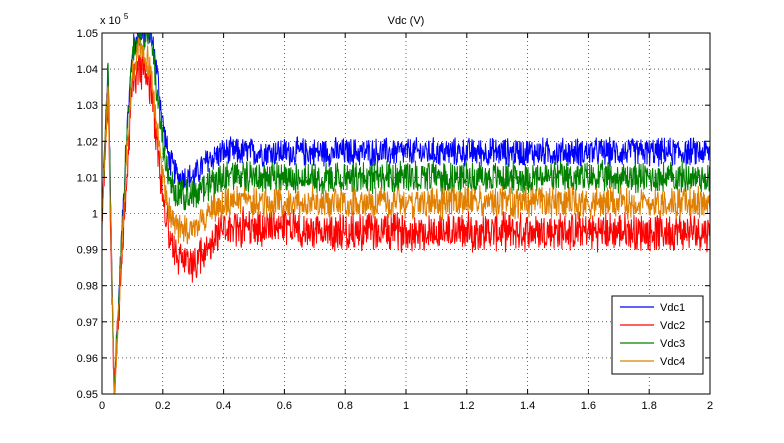  What do you see at coordinates (162, 406) in the screenshot?
I see `x-tick-label: 0.2` at bounding box center [162, 406].